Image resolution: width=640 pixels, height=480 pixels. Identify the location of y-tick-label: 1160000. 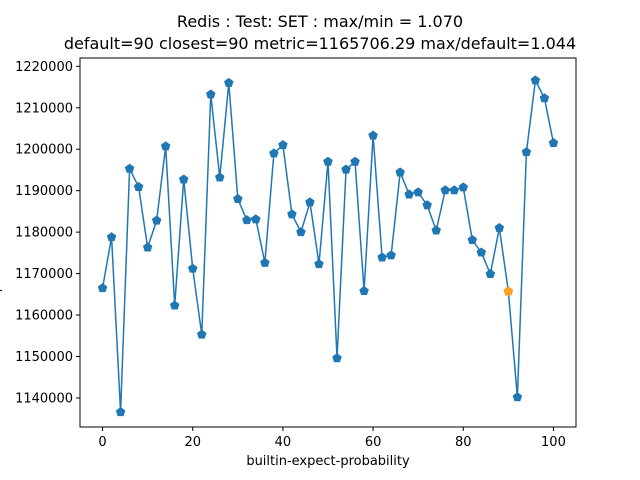
(44, 316).